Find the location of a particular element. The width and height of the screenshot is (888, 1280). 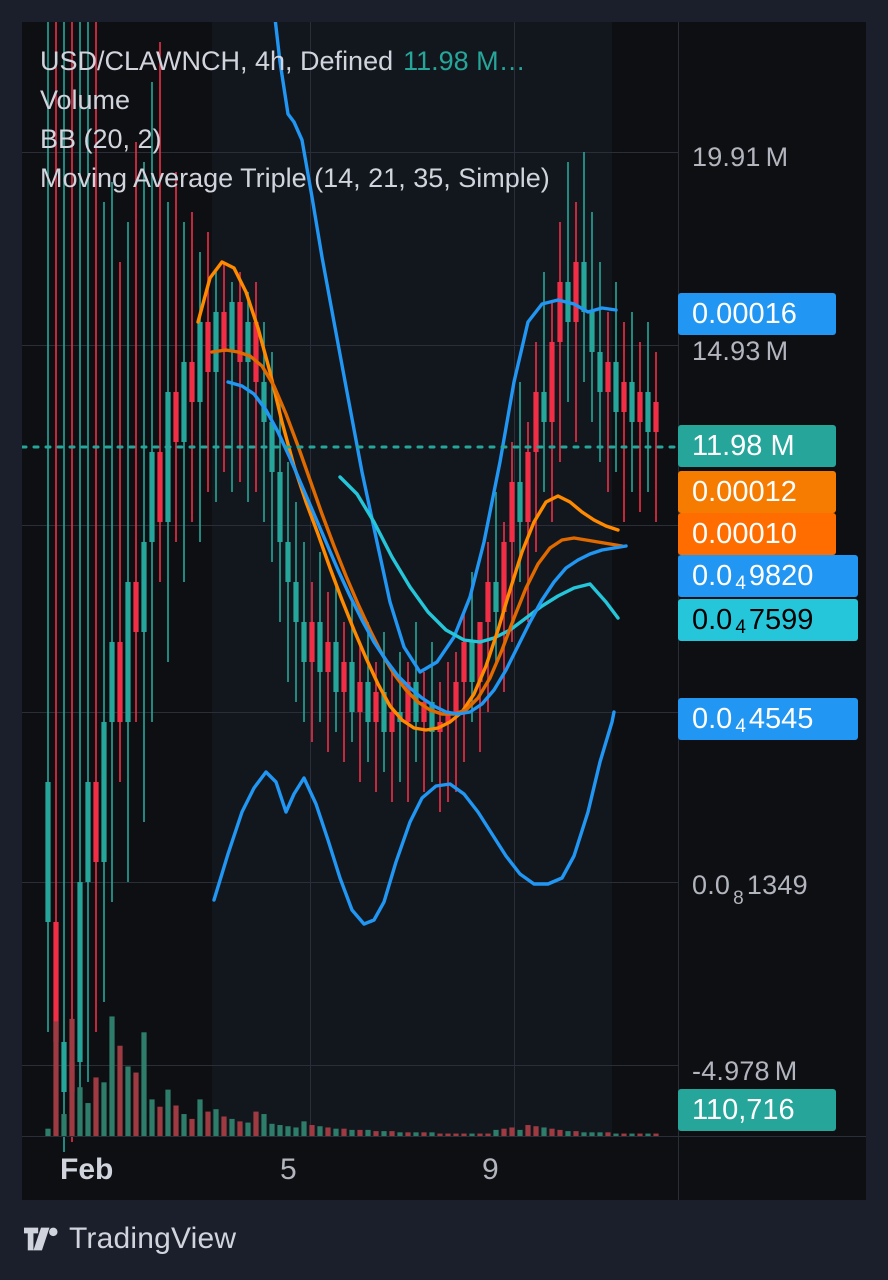

legend-symbol-text: USD/CLAWNCH, 4h, Defined is located at coordinates (217, 61).